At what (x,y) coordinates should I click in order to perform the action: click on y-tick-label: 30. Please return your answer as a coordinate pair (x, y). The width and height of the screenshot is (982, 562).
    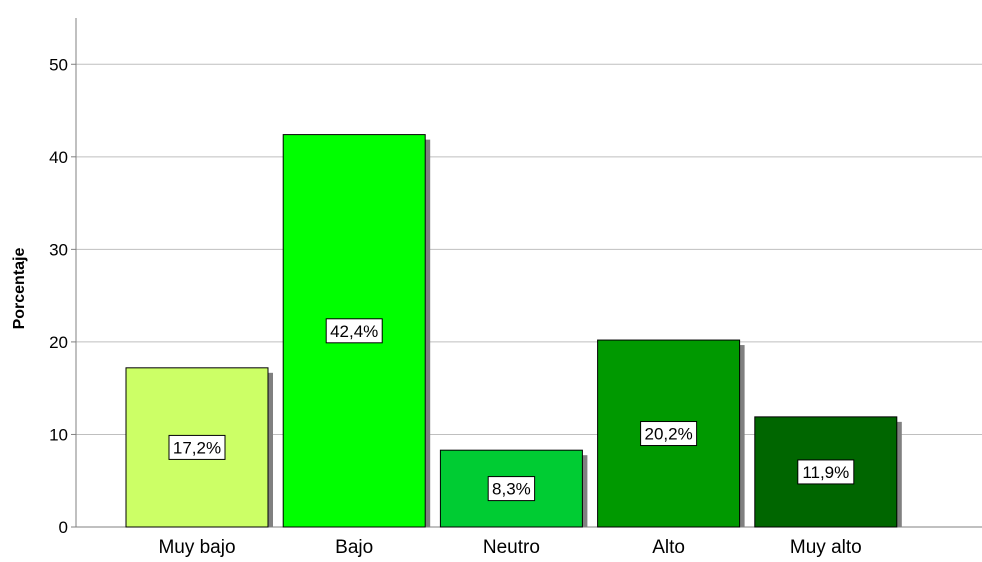
    Looking at the image, I should click on (58, 249).